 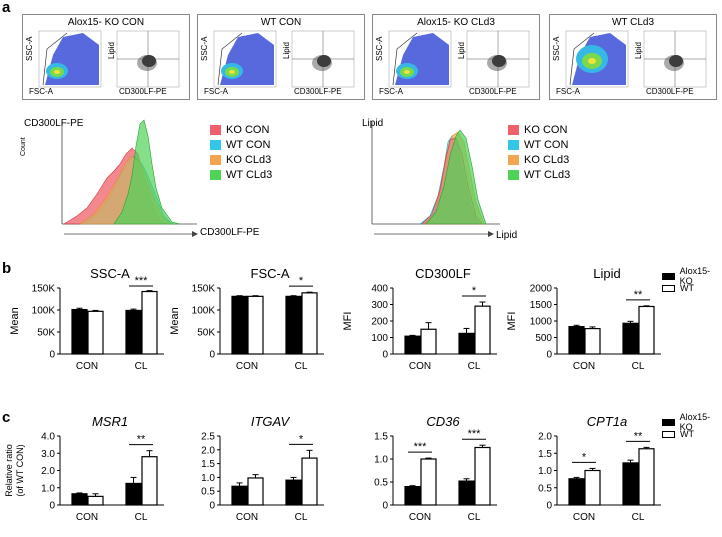 What do you see at coordinates (46, 333) in the screenshot?
I see `y-tick-label: 50K` at bounding box center [46, 333].